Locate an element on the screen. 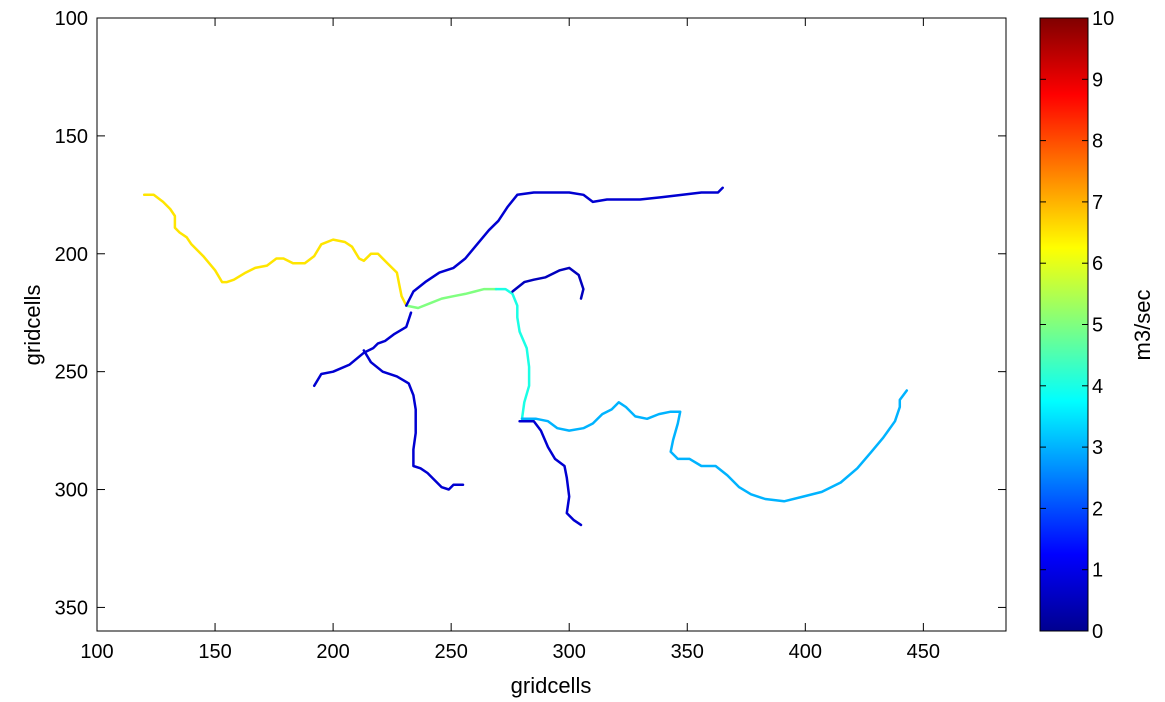 This screenshot has width=1165, height=702. x-tick-label: 450 is located at coordinates (923, 652).